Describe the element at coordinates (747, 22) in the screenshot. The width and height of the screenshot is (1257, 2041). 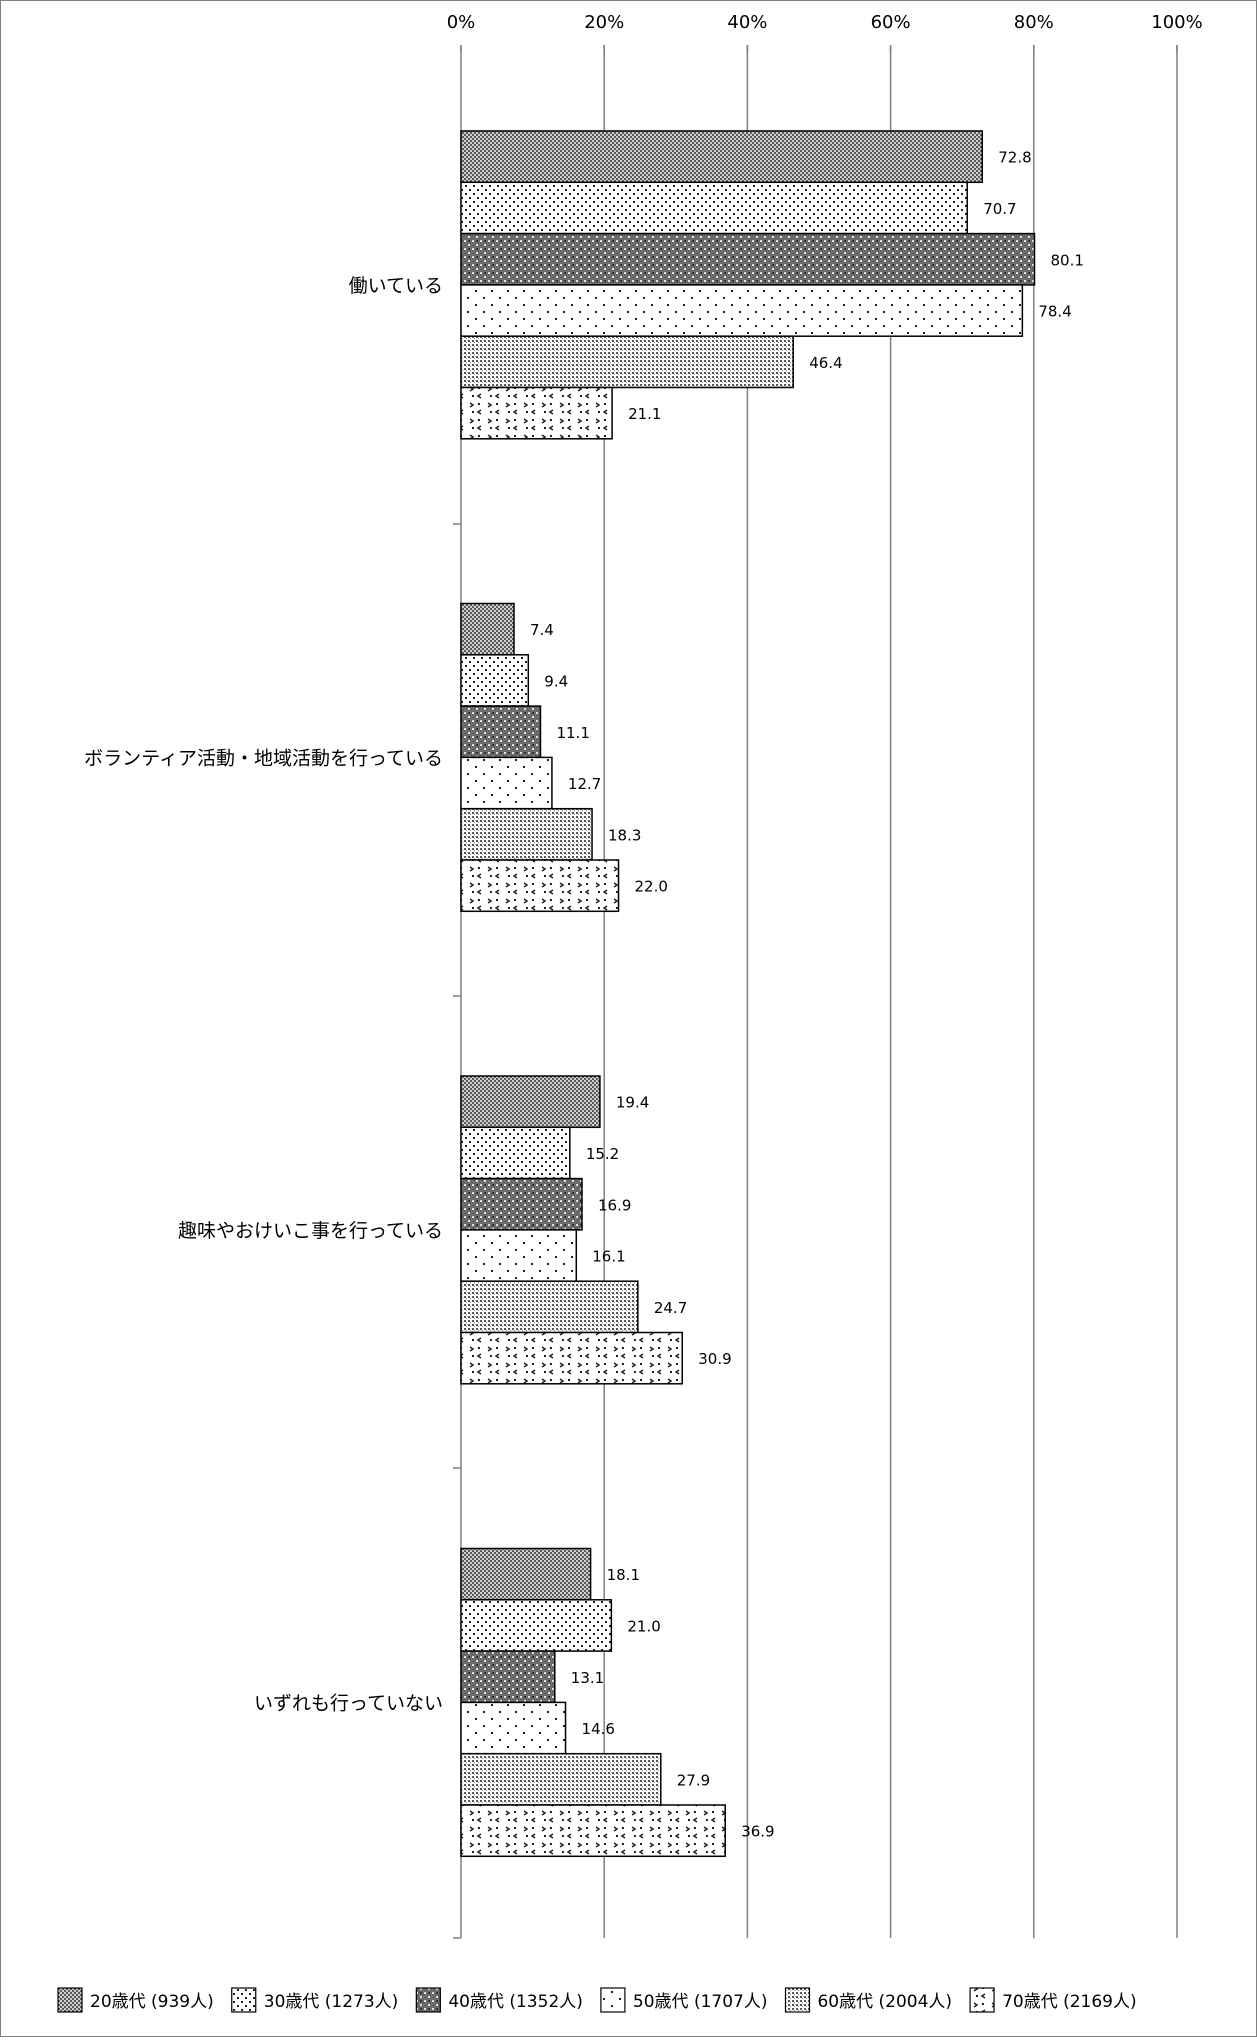
I see `x-tick-label: 40%` at that location.